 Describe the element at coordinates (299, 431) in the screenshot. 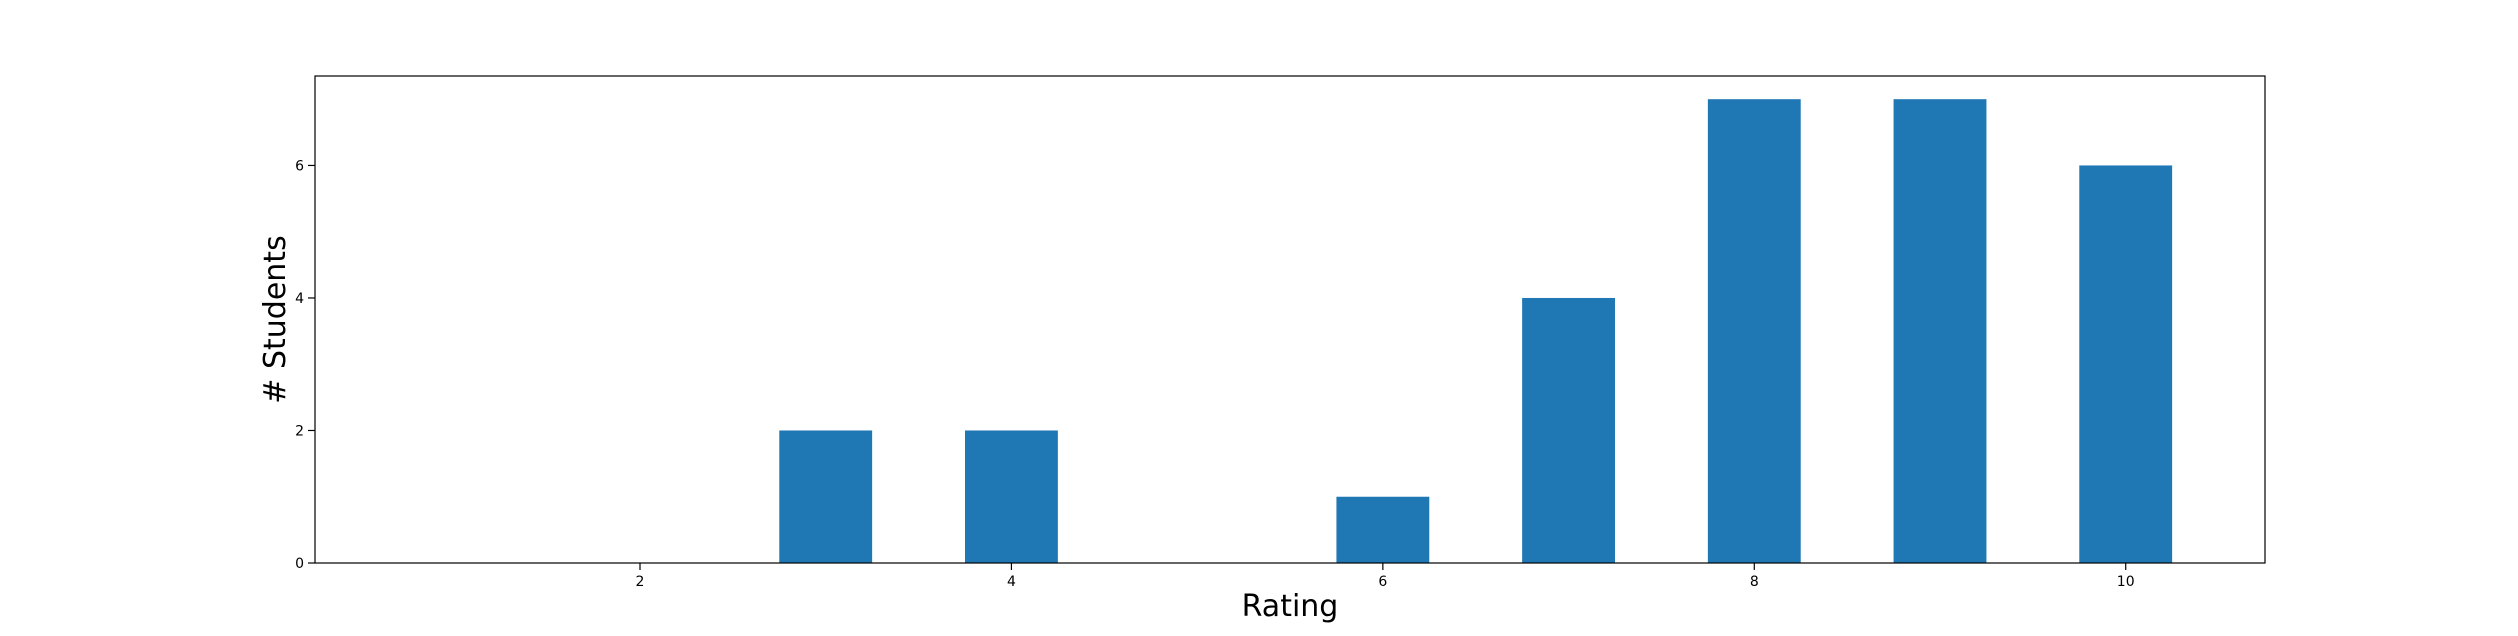

I see `y-tick-label: 2` at that location.